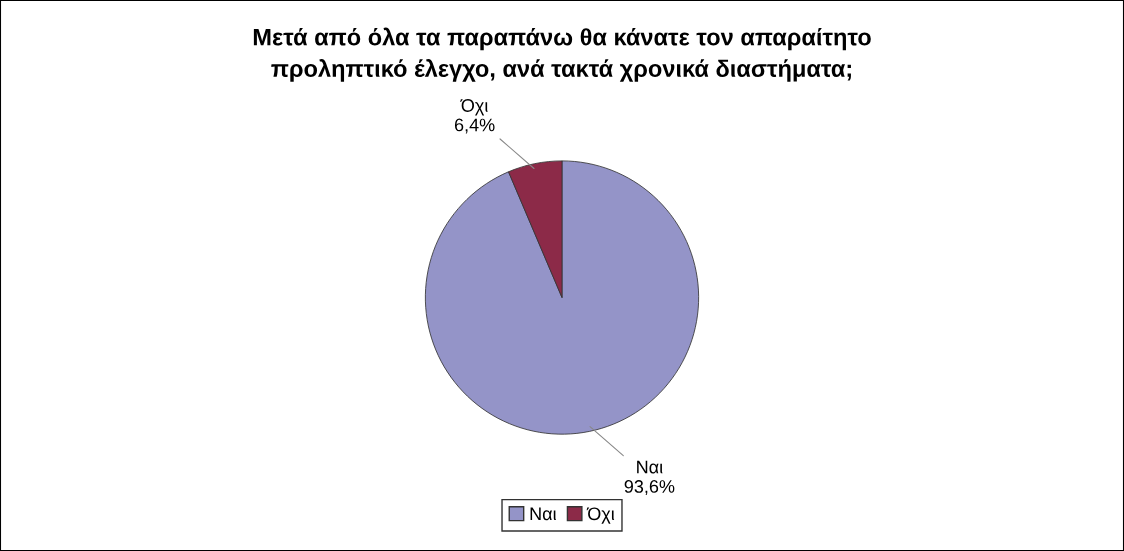 Image resolution: width=1124 pixels, height=551 pixels. What do you see at coordinates (474, 116) in the screenshot?
I see `data-label: Όχι 6,4%` at bounding box center [474, 116].